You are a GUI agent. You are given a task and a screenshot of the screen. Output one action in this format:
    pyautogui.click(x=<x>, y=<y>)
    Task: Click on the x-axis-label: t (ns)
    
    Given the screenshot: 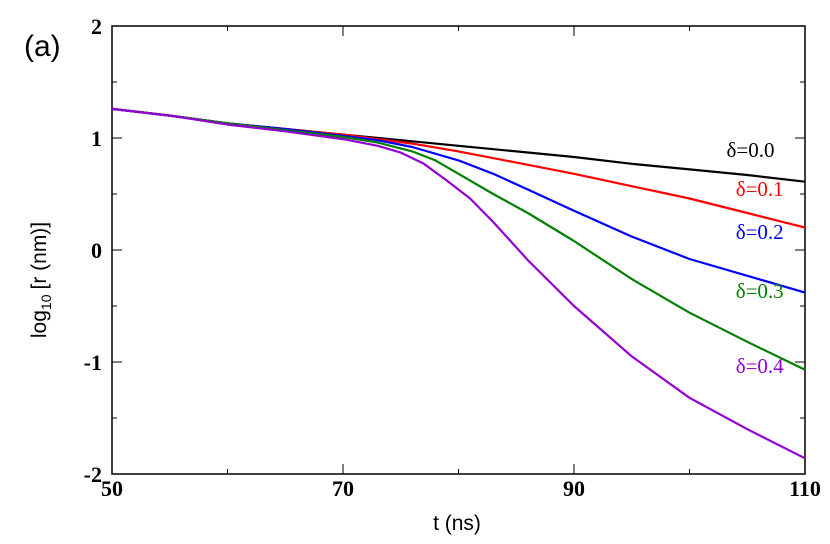 What is the action you would take?
    pyautogui.click(x=457, y=523)
    